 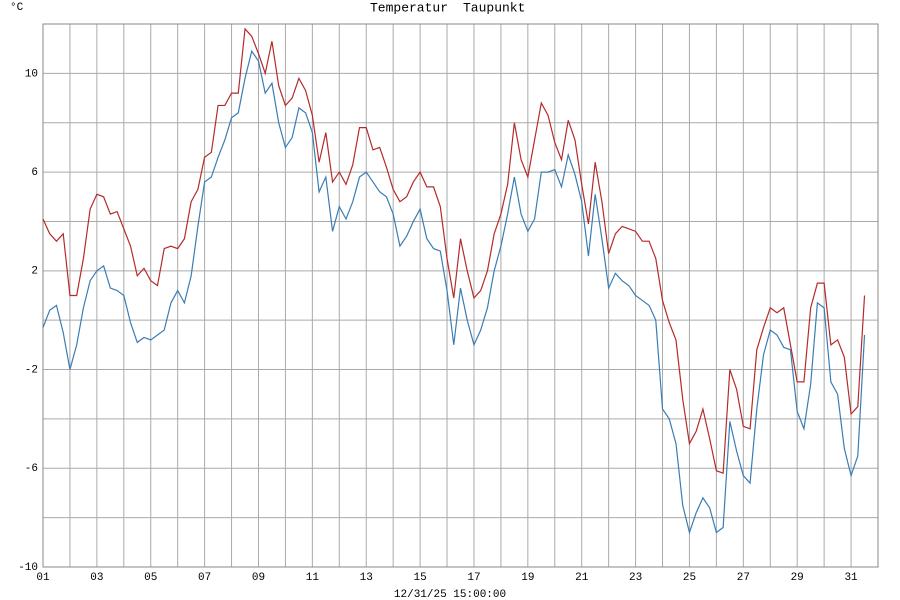 I want to click on x-tick-label: 09, so click(x=258, y=578).